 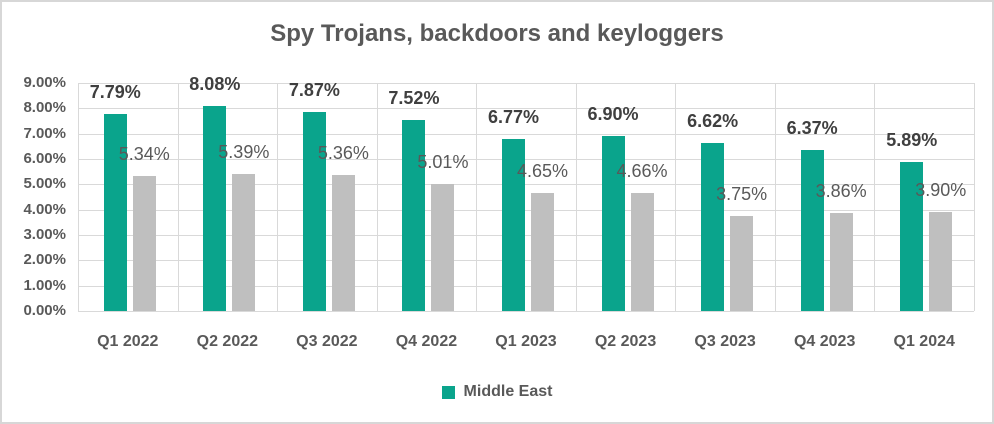 I want to click on bar-series2-q3-2022, so click(x=343, y=243).